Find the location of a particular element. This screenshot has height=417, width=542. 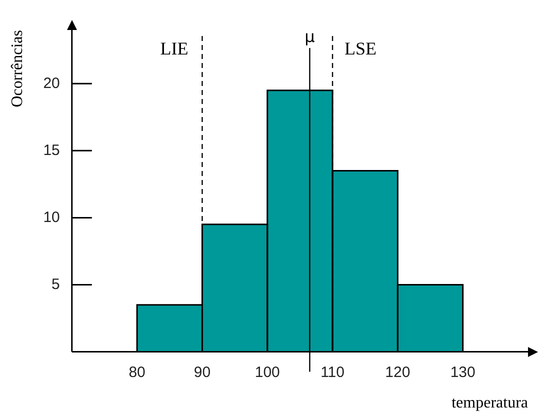

y-tick-label: 10 is located at coordinates (51, 217).